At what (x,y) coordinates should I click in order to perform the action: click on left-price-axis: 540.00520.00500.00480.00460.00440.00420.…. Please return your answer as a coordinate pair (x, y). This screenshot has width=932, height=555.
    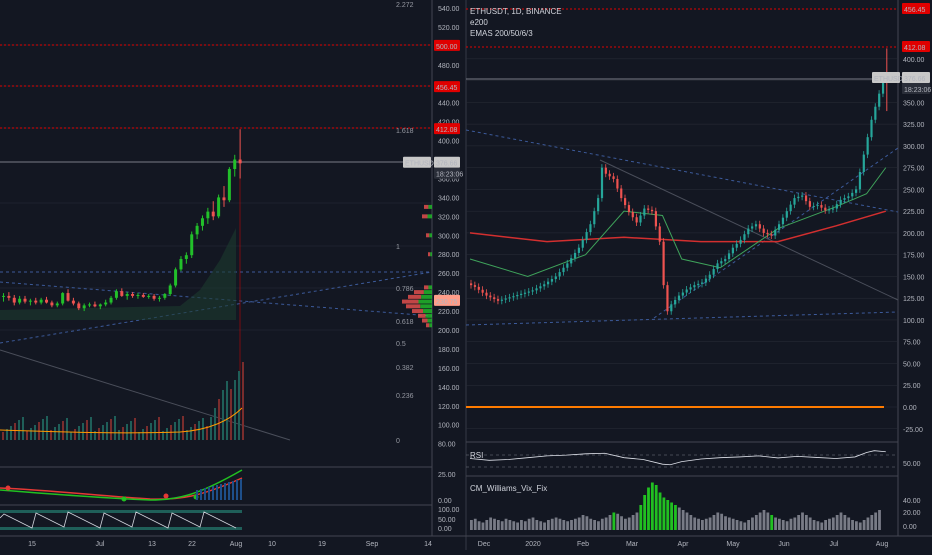
    Looking at the image, I should click on (433, 269).